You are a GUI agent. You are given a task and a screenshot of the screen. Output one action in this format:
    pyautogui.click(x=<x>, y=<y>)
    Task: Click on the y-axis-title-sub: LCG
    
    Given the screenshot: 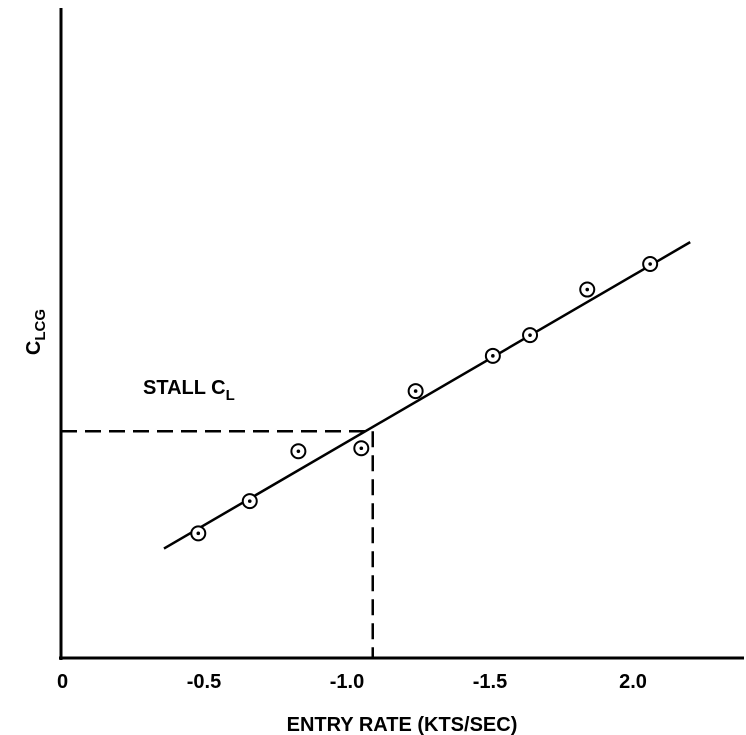 What is the action you would take?
    pyautogui.click(x=40, y=325)
    